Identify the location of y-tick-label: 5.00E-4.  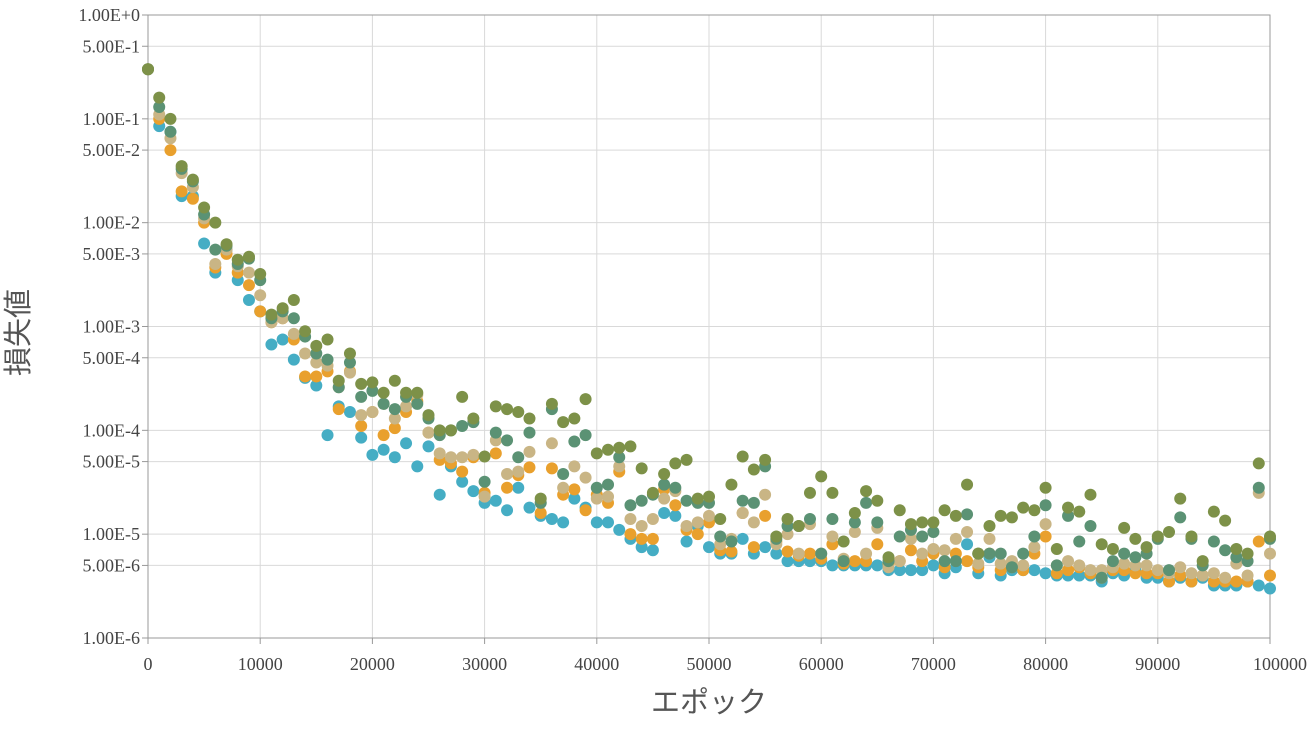
(112, 358).